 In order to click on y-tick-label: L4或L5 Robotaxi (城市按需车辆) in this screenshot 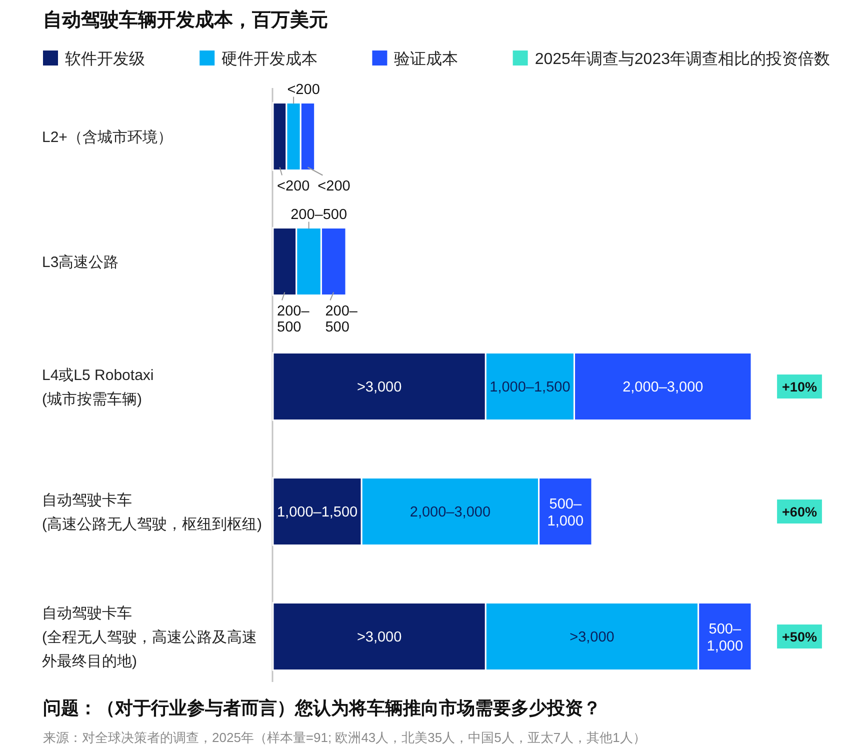, I will do `click(98, 387)`.